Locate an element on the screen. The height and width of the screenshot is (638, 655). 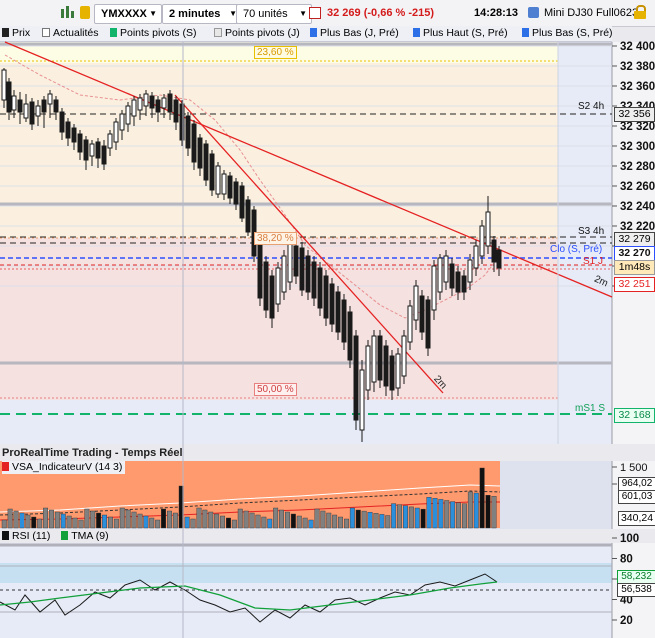
level-label-s3: S3 4h is located at coordinates (591, 231).